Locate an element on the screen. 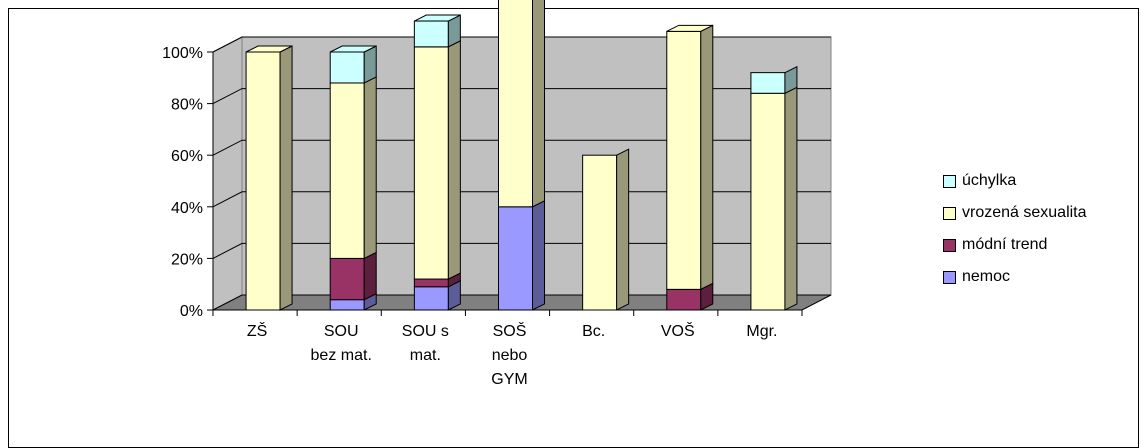  bar-side-úchylka is located at coordinates (791, 80).